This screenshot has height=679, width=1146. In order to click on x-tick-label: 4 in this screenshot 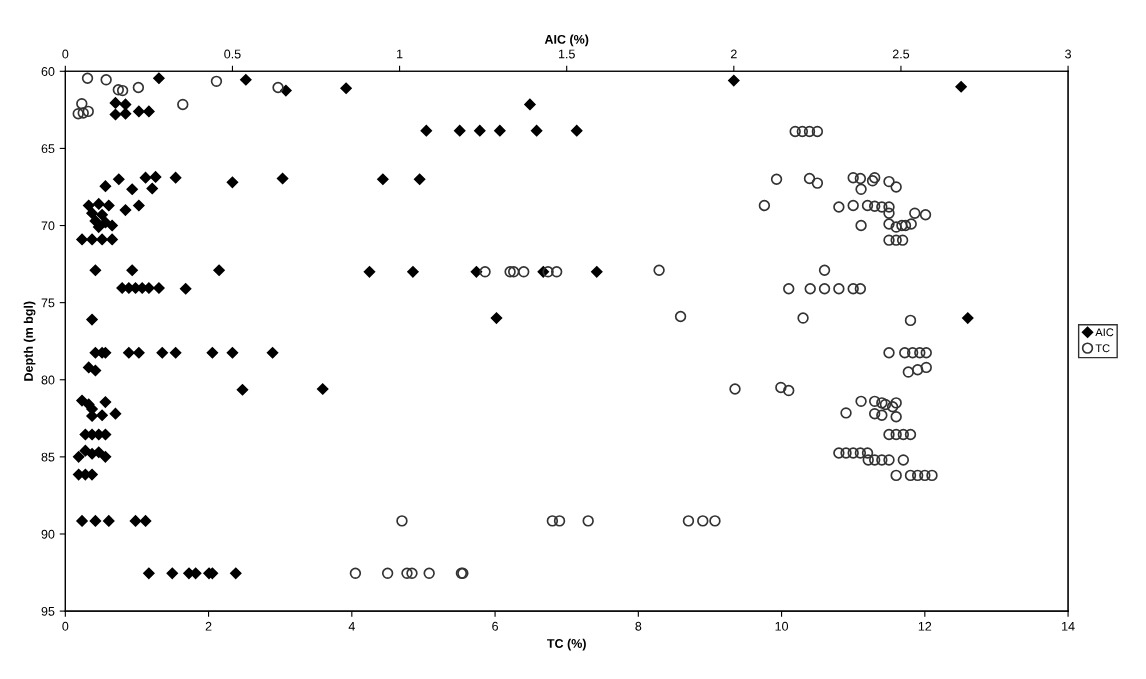, I will do `click(351, 626)`.